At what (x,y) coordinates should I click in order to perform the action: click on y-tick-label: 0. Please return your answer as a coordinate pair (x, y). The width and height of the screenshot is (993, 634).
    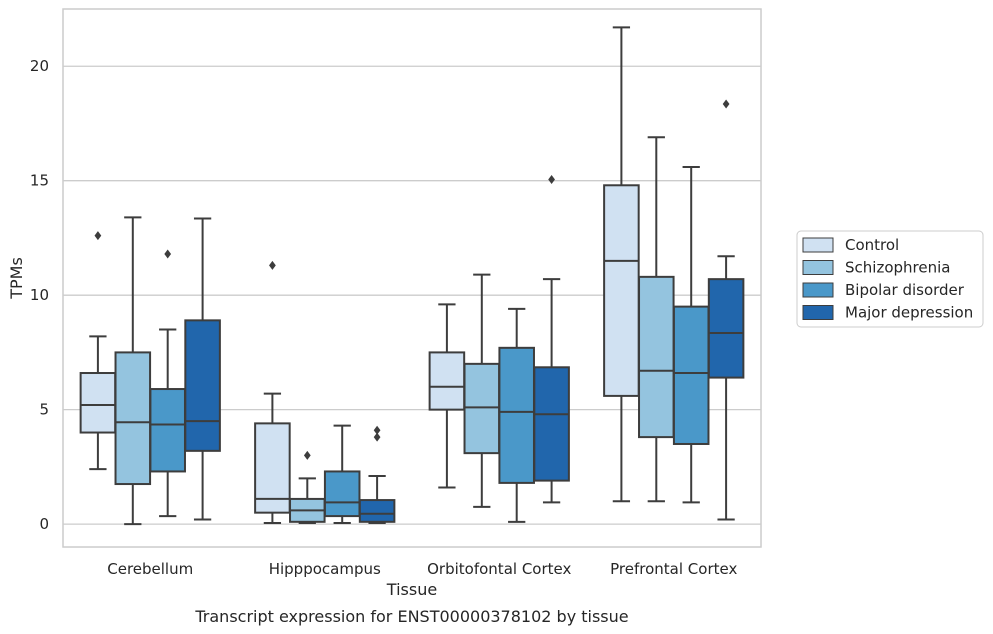
    Looking at the image, I should click on (44, 524).